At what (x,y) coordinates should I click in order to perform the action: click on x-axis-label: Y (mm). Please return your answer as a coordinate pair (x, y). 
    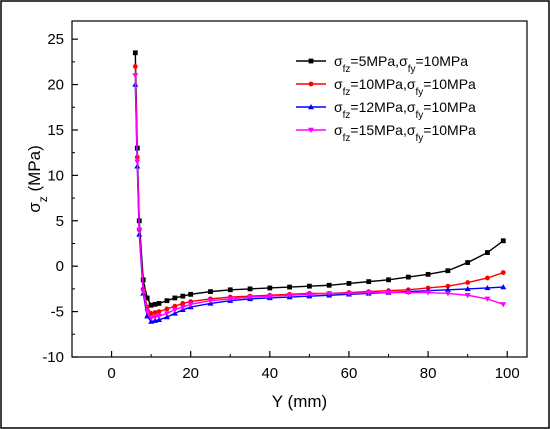
    Looking at the image, I should click on (299, 401).